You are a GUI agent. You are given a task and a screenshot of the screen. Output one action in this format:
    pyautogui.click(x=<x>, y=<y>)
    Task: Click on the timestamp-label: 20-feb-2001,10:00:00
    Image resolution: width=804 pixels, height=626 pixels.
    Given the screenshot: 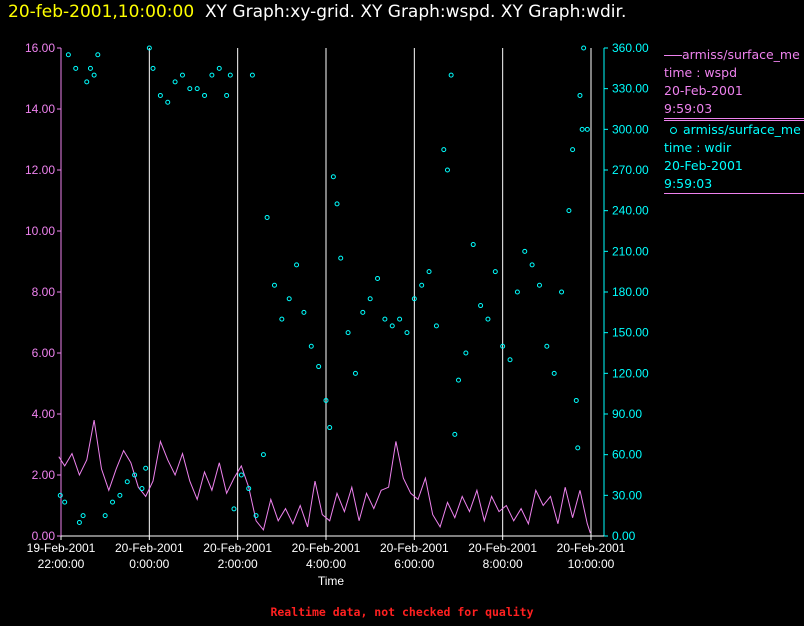 What is the action you would take?
    pyautogui.click(x=101, y=12)
    